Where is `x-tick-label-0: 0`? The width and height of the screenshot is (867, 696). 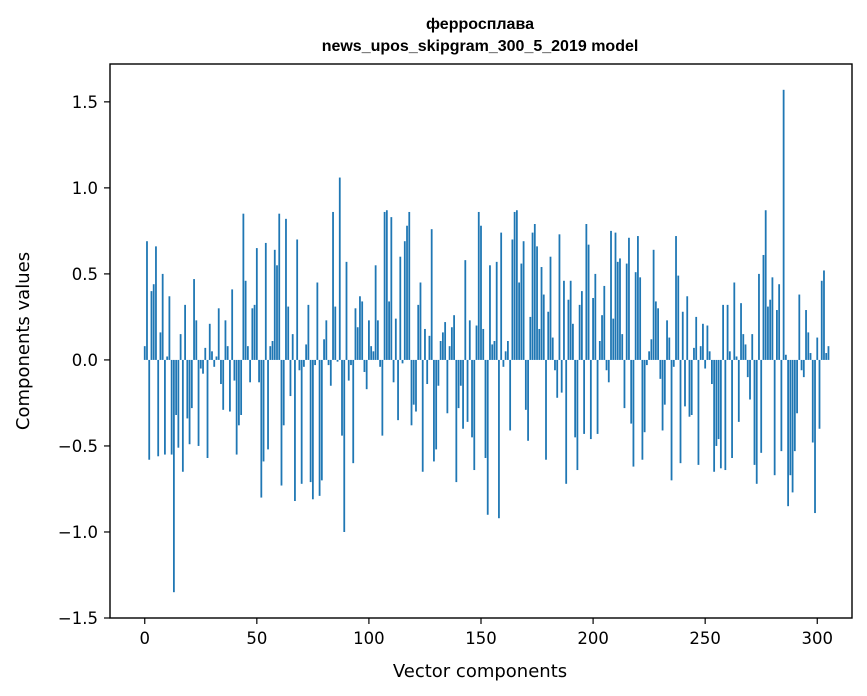 x-tick-label-0: 0 is located at coordinates (144, 638).